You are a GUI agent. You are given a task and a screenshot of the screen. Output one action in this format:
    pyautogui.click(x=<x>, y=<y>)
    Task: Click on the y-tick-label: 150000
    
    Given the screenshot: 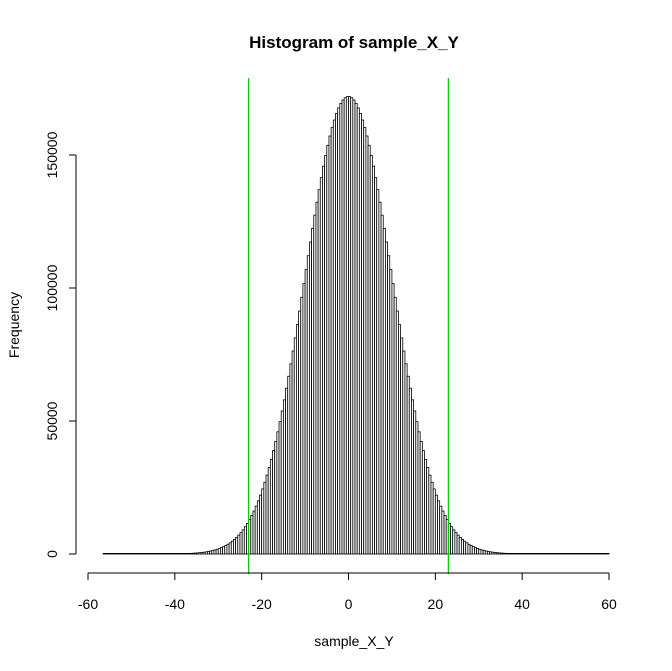 What is the action you would take?
    pyautogui.click(x=52, y=154)
    